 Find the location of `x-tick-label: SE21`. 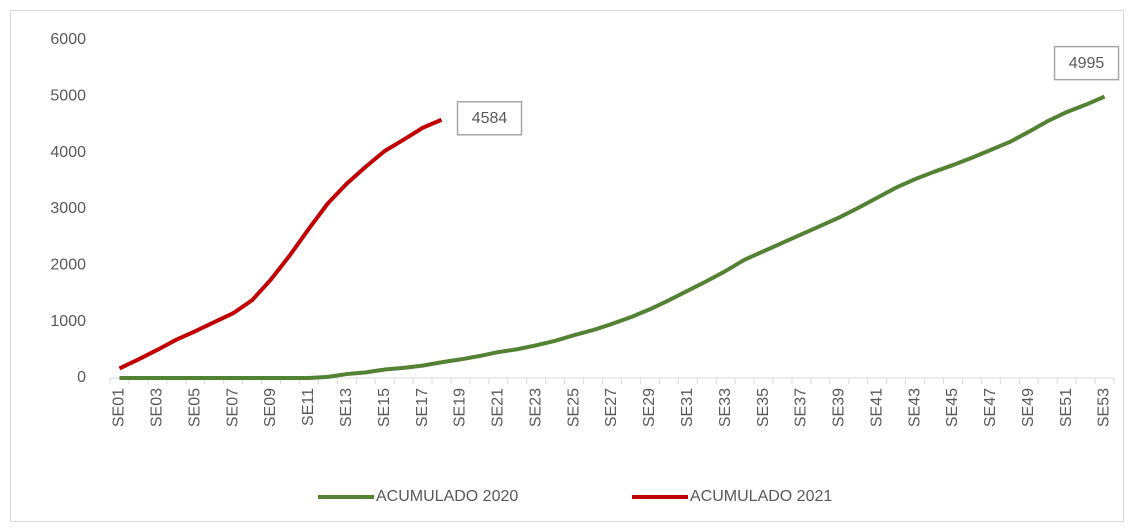

x-tick-label: SE21 is located at coordinates (498, 407).